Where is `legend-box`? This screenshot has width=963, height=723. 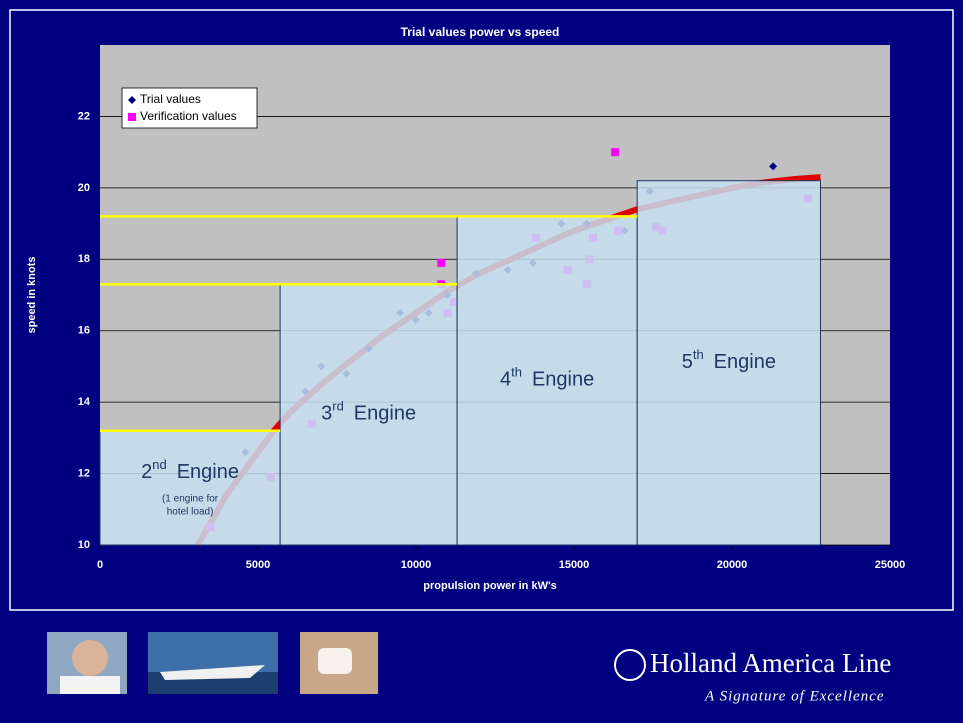 legend-box is located at coordinates (189, 108).